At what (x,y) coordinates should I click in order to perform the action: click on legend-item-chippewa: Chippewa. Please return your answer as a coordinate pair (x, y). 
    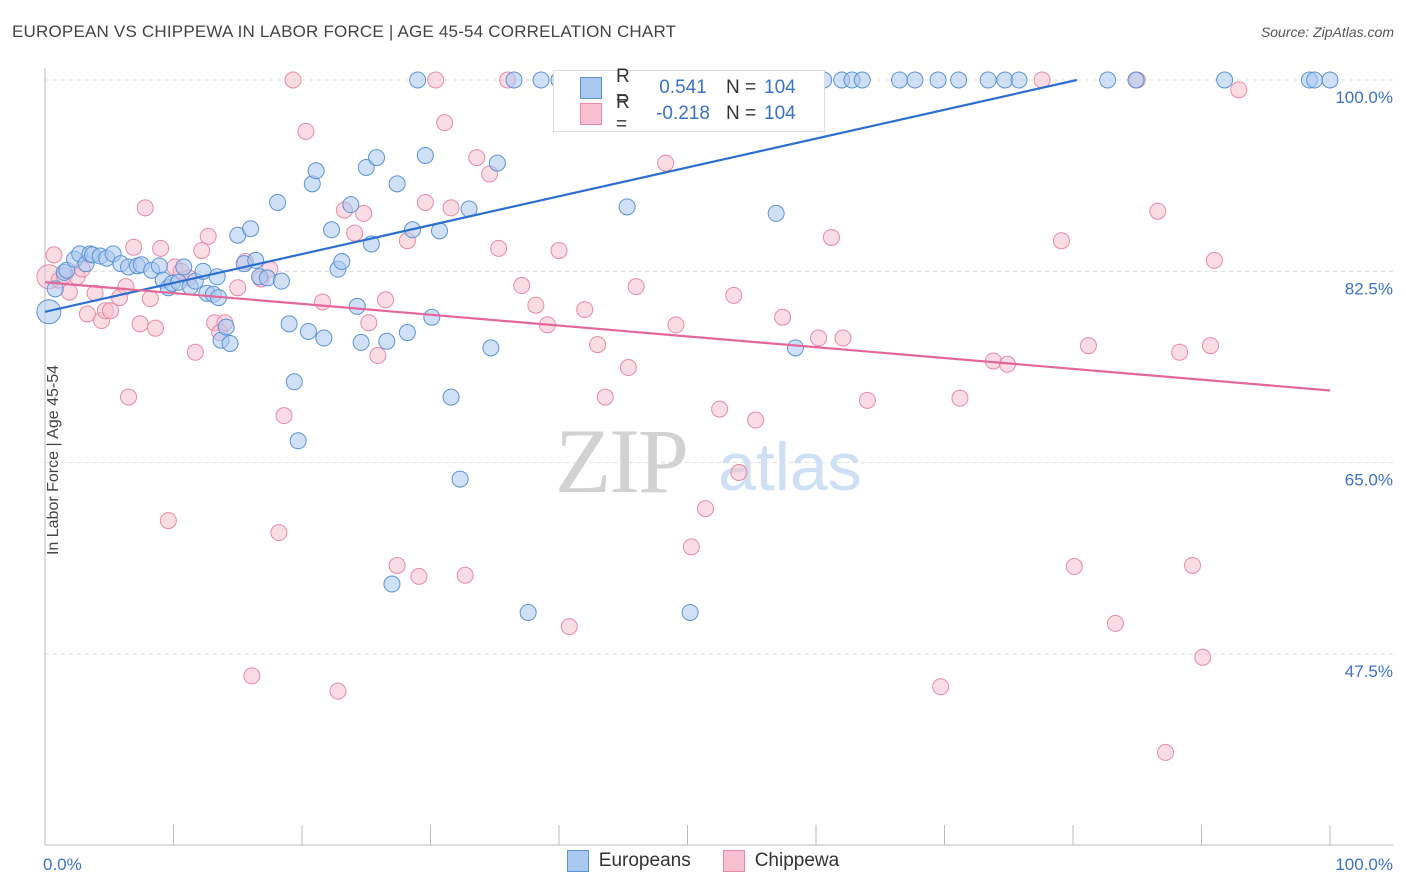
    Looking at the image, I should click on (781, 861).